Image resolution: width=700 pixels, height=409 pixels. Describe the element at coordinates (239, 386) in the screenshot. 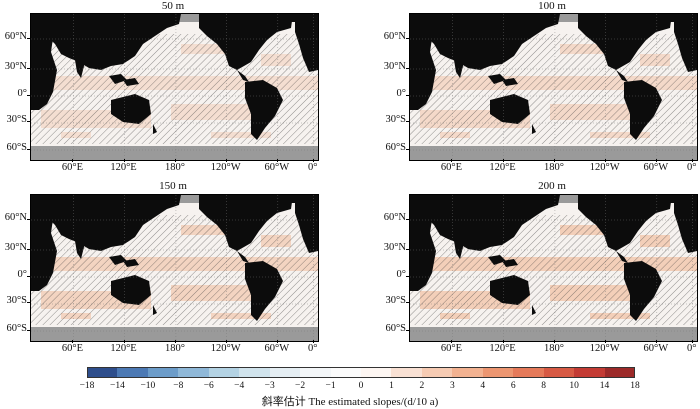

I see `colorbar-tick-label: −4` at that location.